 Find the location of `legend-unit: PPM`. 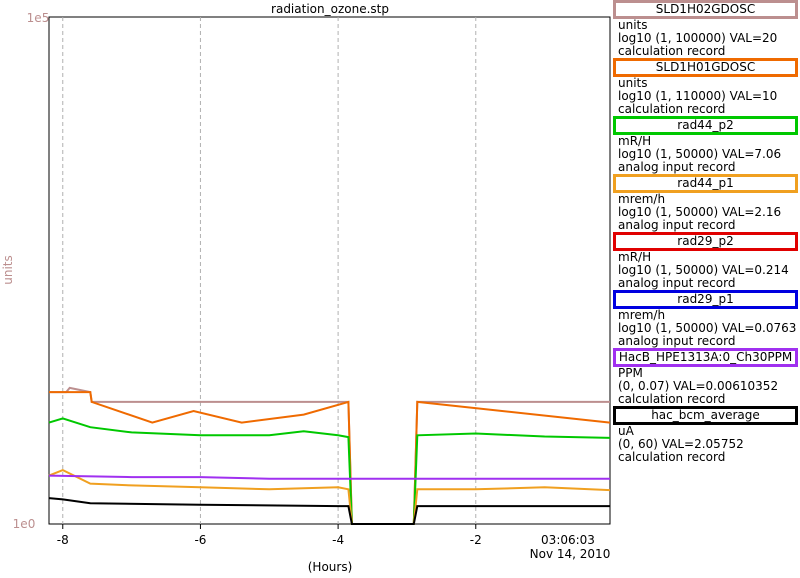

legend-unit: PPM is located at coordinates (630, 373).